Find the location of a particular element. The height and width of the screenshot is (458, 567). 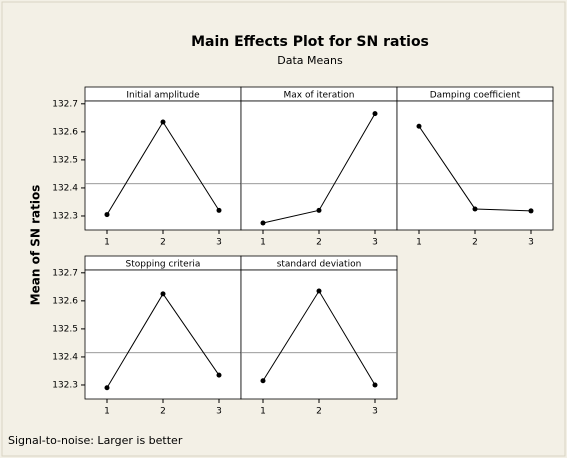

footnote: Signal-to-noise: Larger is better is located at coordinates (95, 440).